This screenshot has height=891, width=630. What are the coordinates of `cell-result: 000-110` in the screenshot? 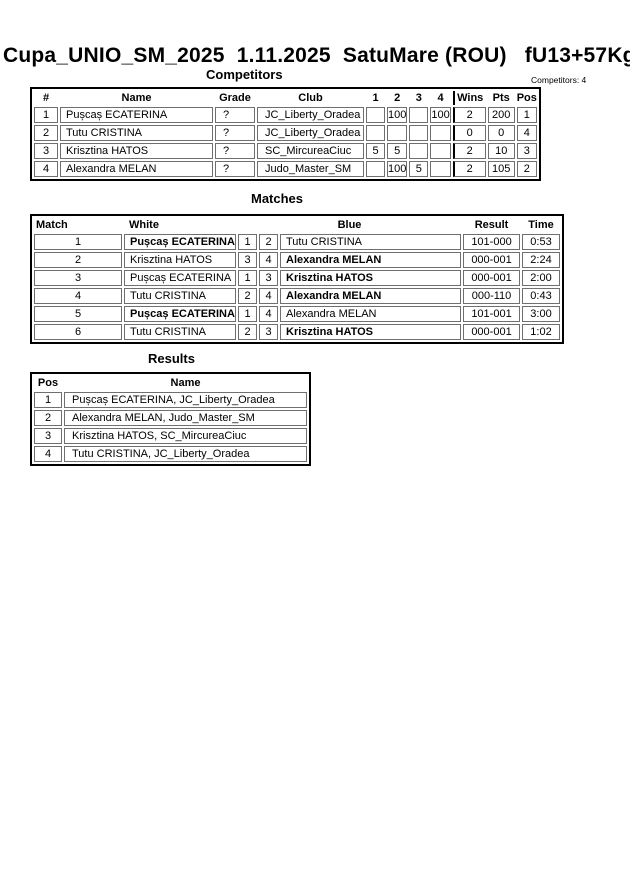 It's located at (491, 296).